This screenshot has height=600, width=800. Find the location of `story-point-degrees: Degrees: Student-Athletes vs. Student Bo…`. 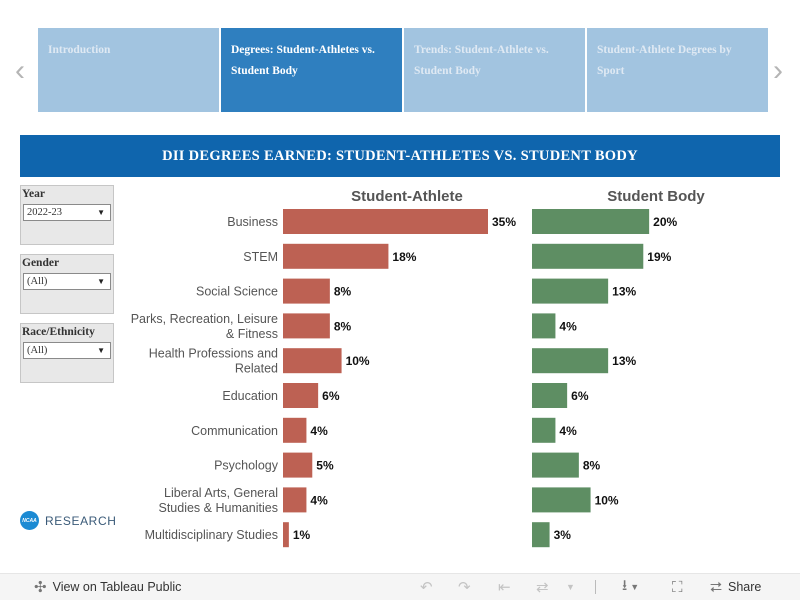

story-point-degrees: Degrees: Student-Athletes vs. Student Bo… is located at coordinates (311, 70).